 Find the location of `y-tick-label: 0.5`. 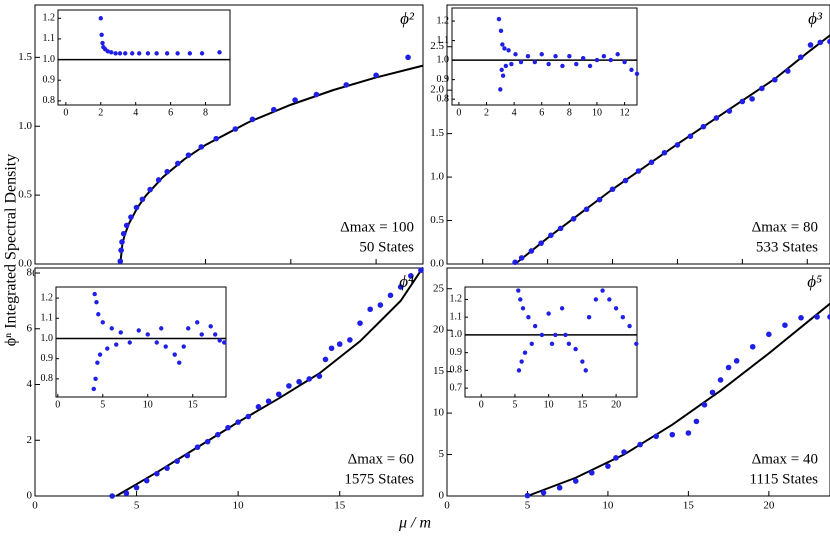

y-tick-label: 0.5 is located at coordinates (25, 195).